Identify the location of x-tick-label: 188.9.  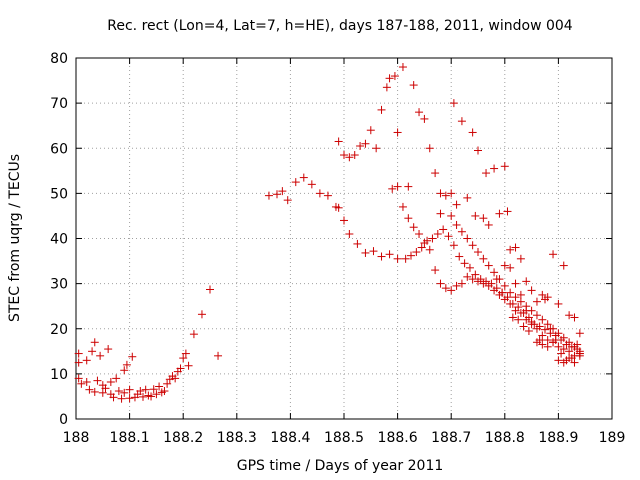
(558, 438).